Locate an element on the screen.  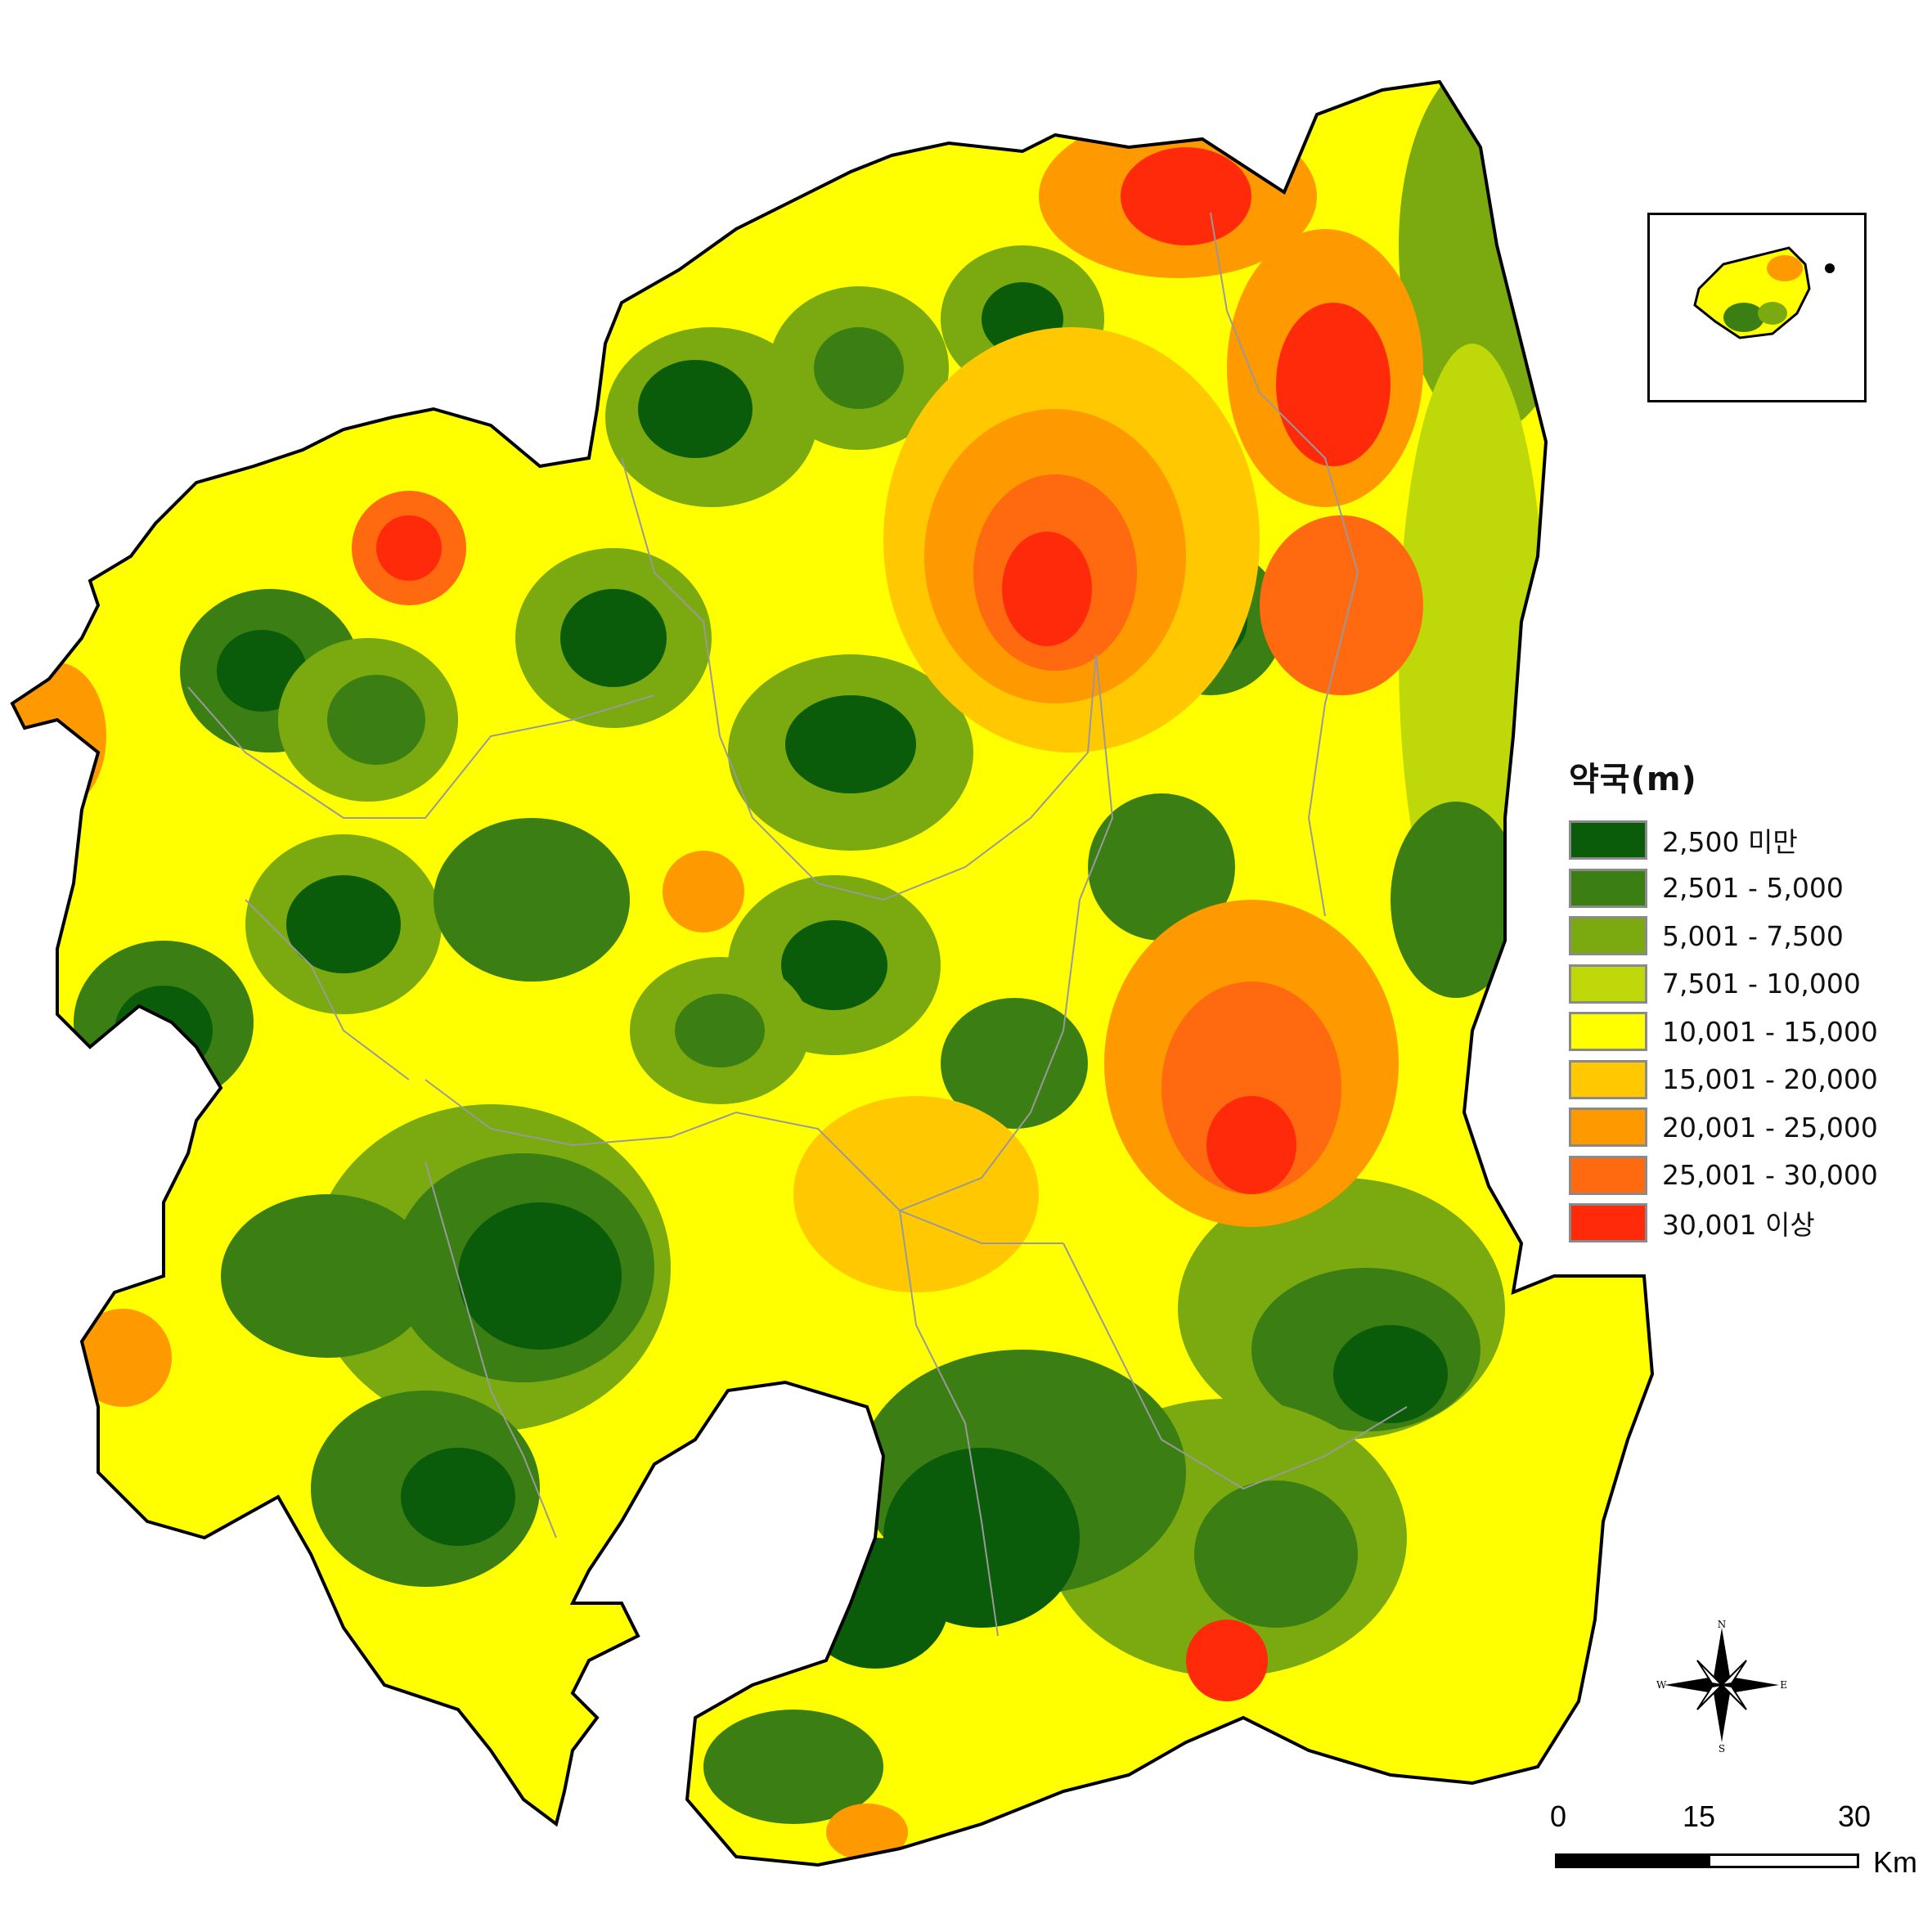
legend-item: 30,001 이상 is located at coordinates (1740, 1223).